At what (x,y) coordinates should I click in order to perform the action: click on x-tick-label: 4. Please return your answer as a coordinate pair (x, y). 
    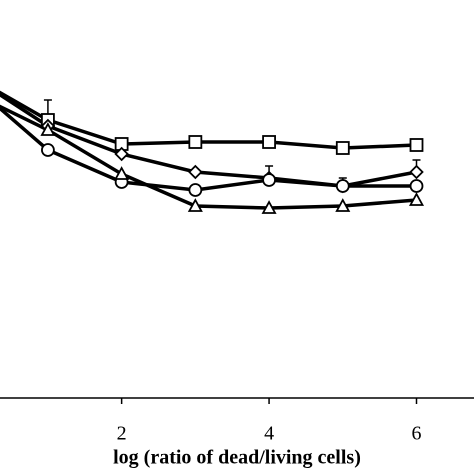
    Looking at the image, I should click on (269, 434).